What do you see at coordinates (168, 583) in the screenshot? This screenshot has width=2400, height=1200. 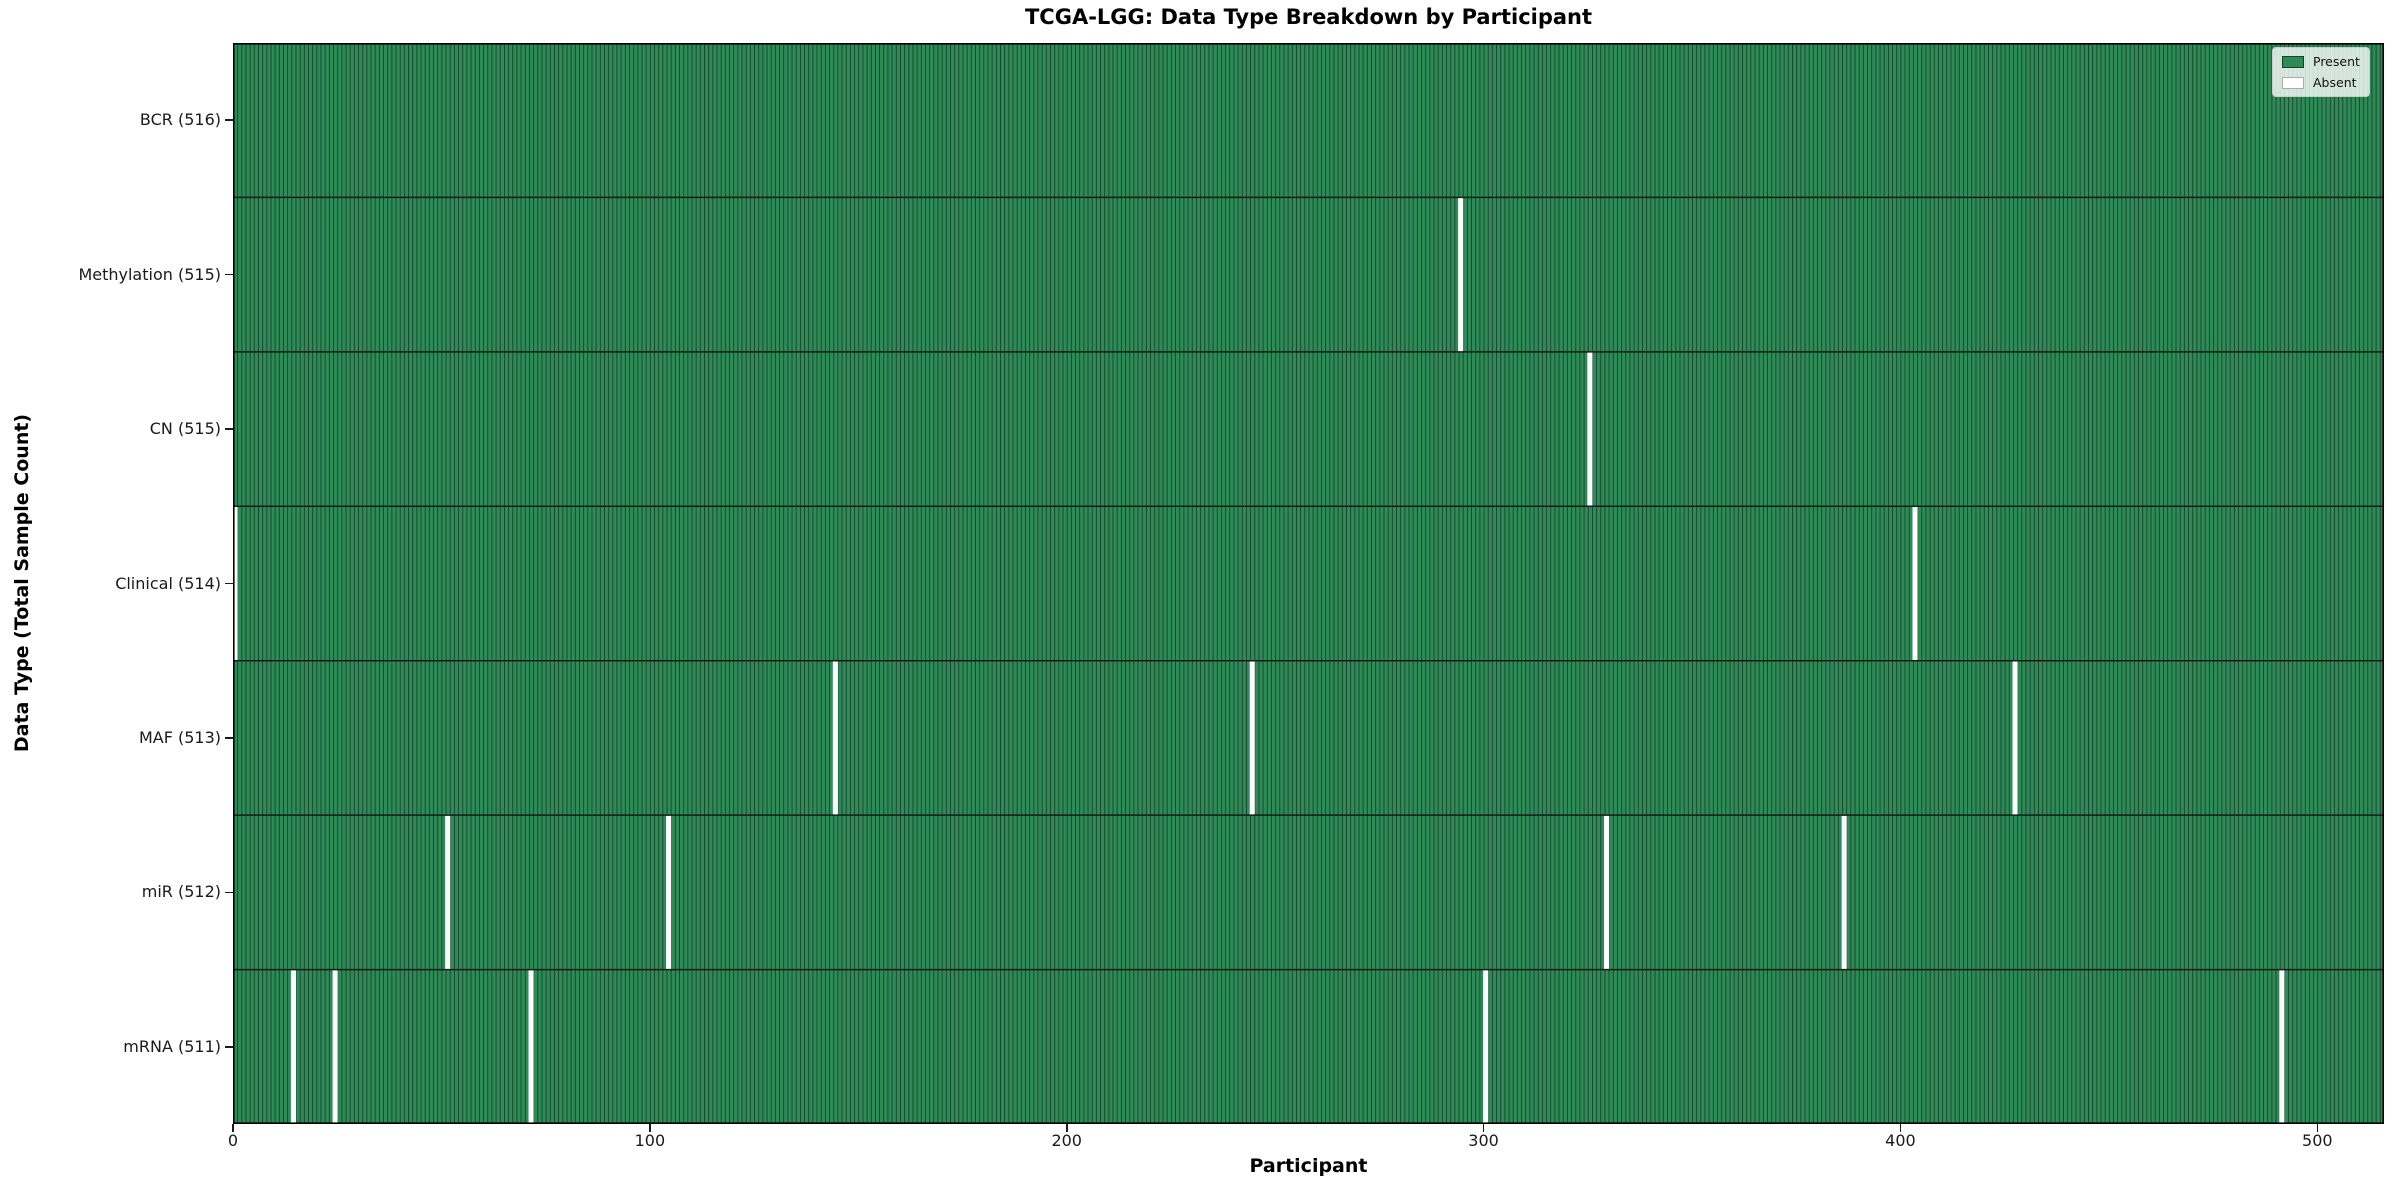 I see `ytick-label-clinical: Clinical (514)` at bounding box center [168, 583].